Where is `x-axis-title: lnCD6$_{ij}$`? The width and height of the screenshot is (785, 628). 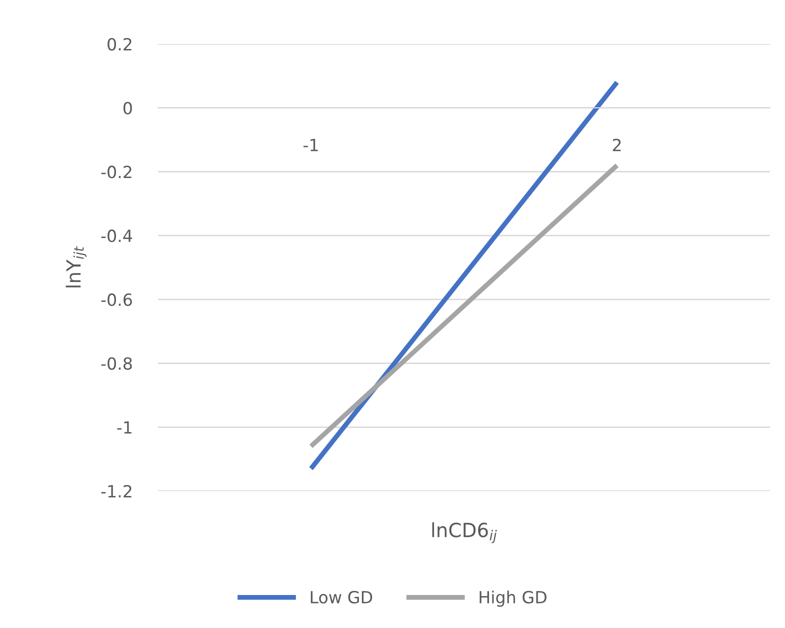
x-axis-title: lnCD6$_{ij}$ is located at coordinates (464, 533).